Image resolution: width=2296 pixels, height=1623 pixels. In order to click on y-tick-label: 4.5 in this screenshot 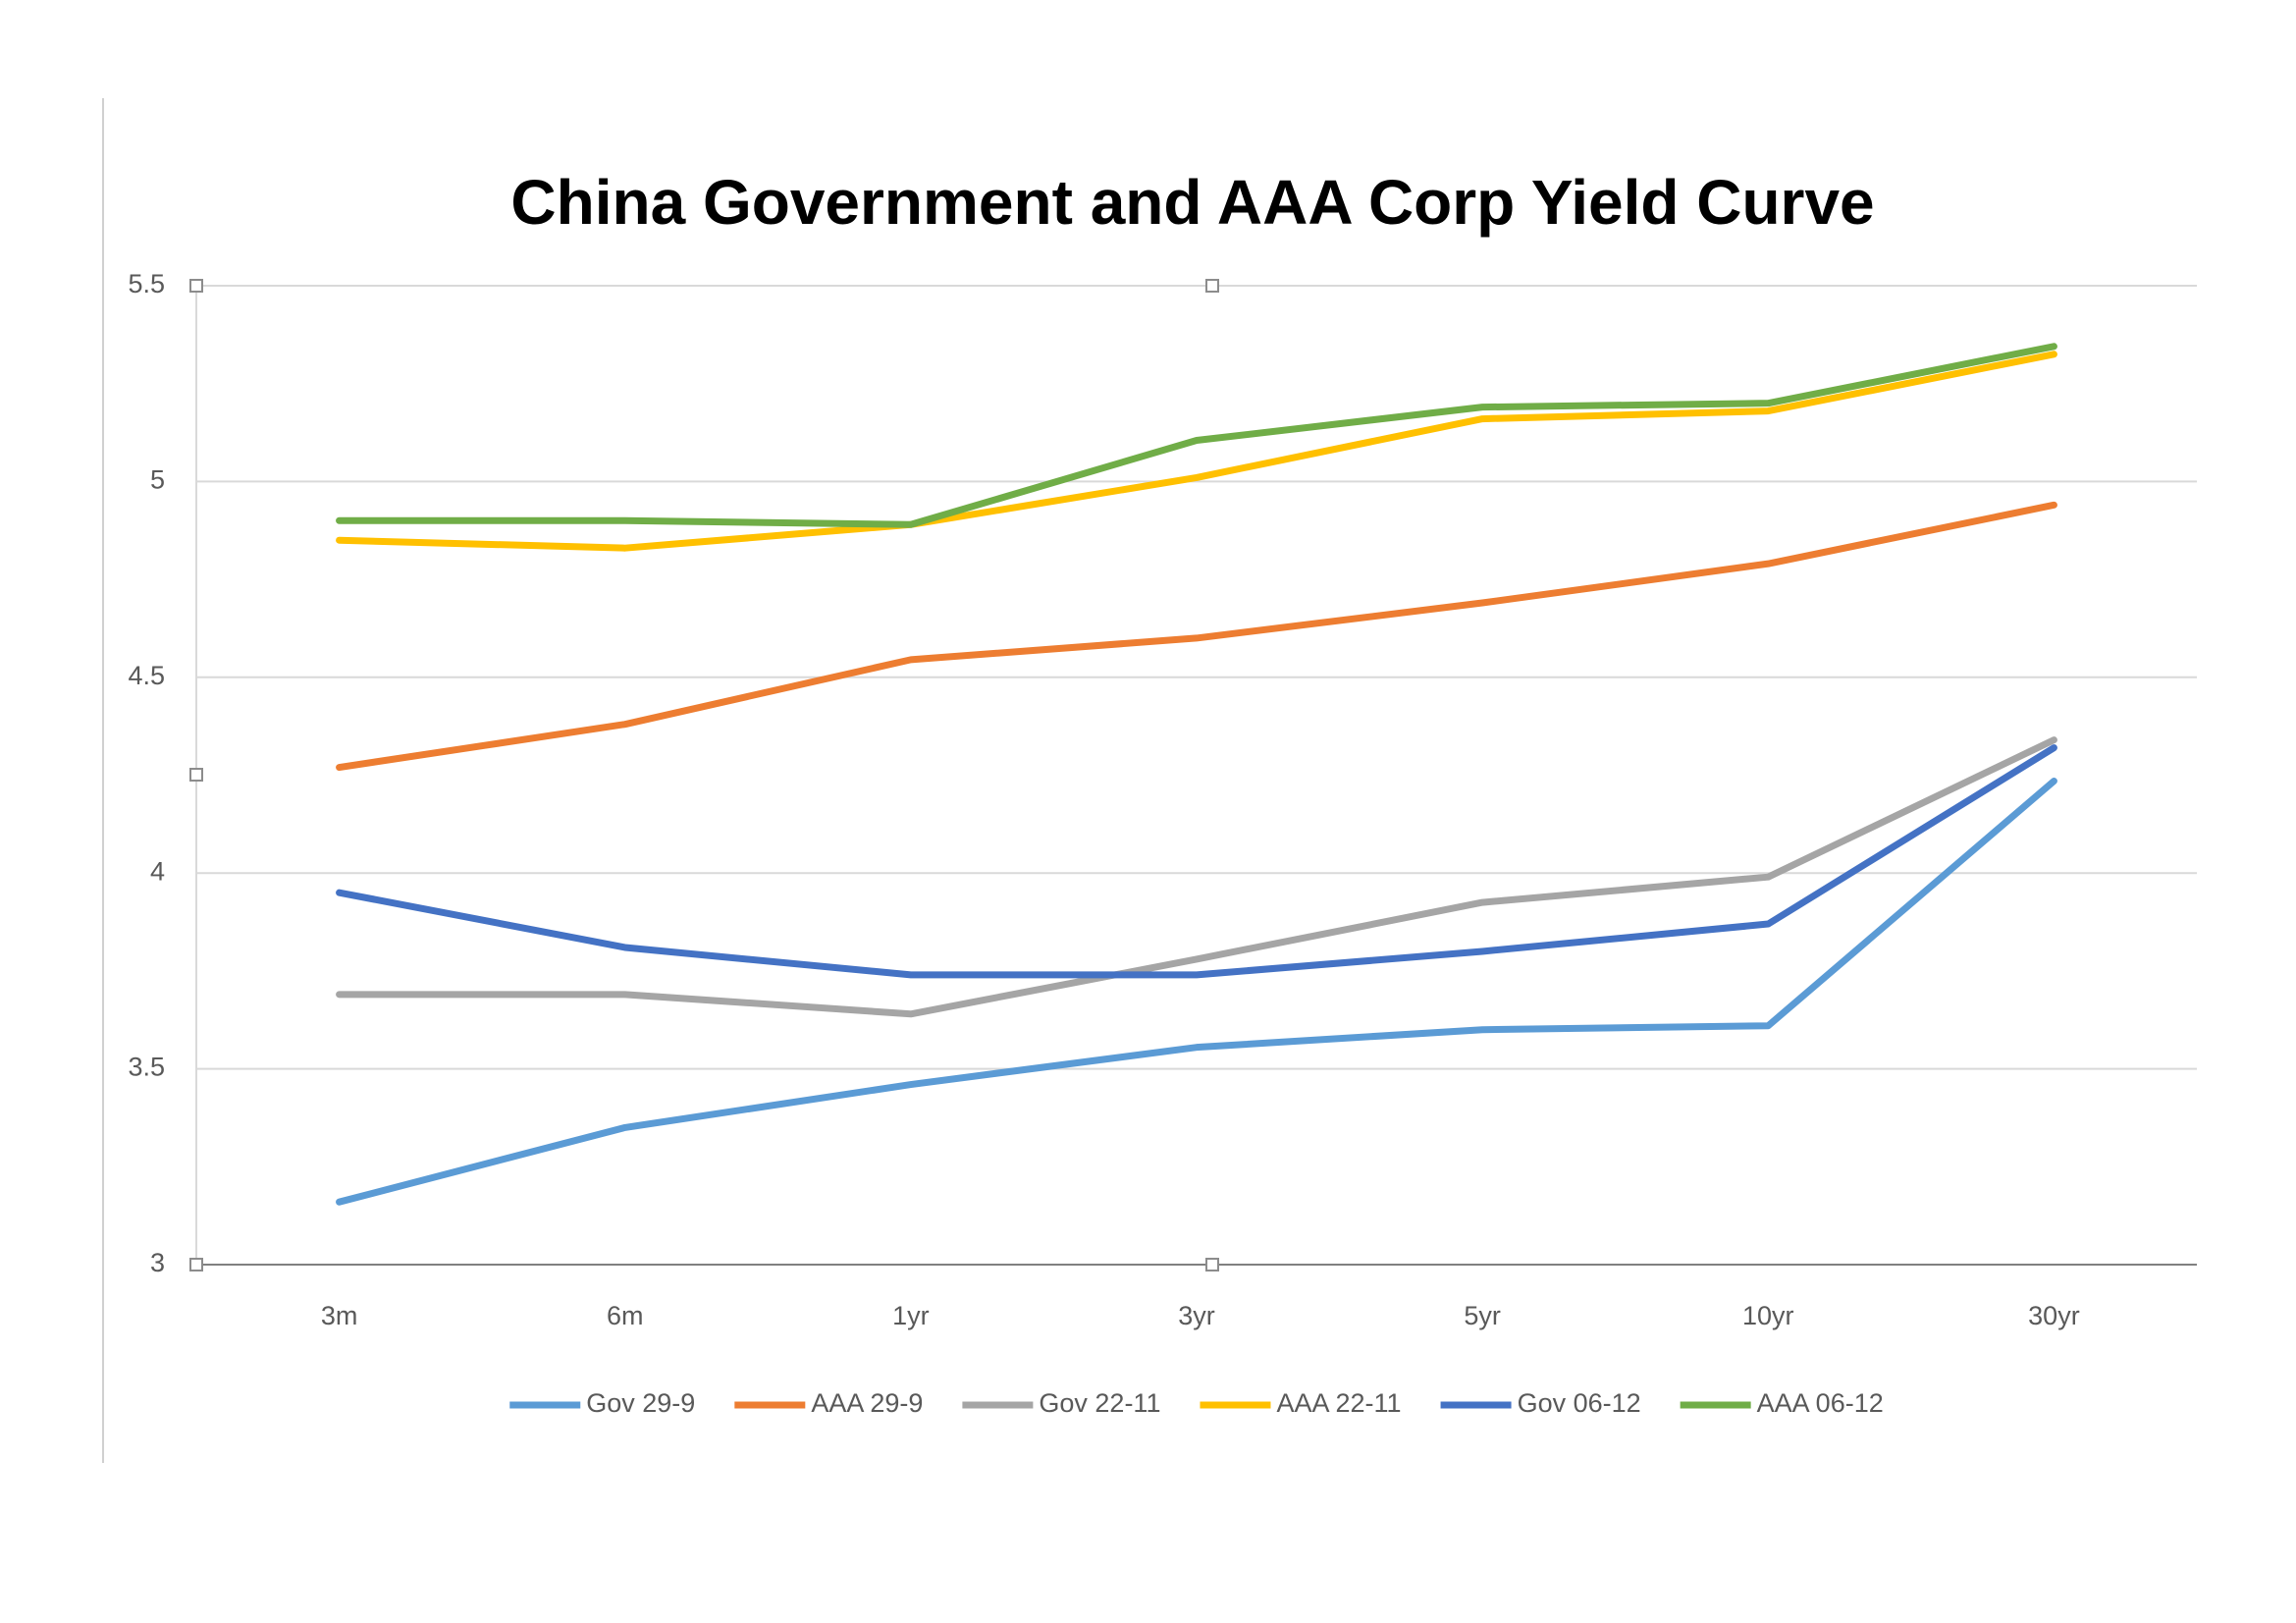, I will do `click(147, 675)`.